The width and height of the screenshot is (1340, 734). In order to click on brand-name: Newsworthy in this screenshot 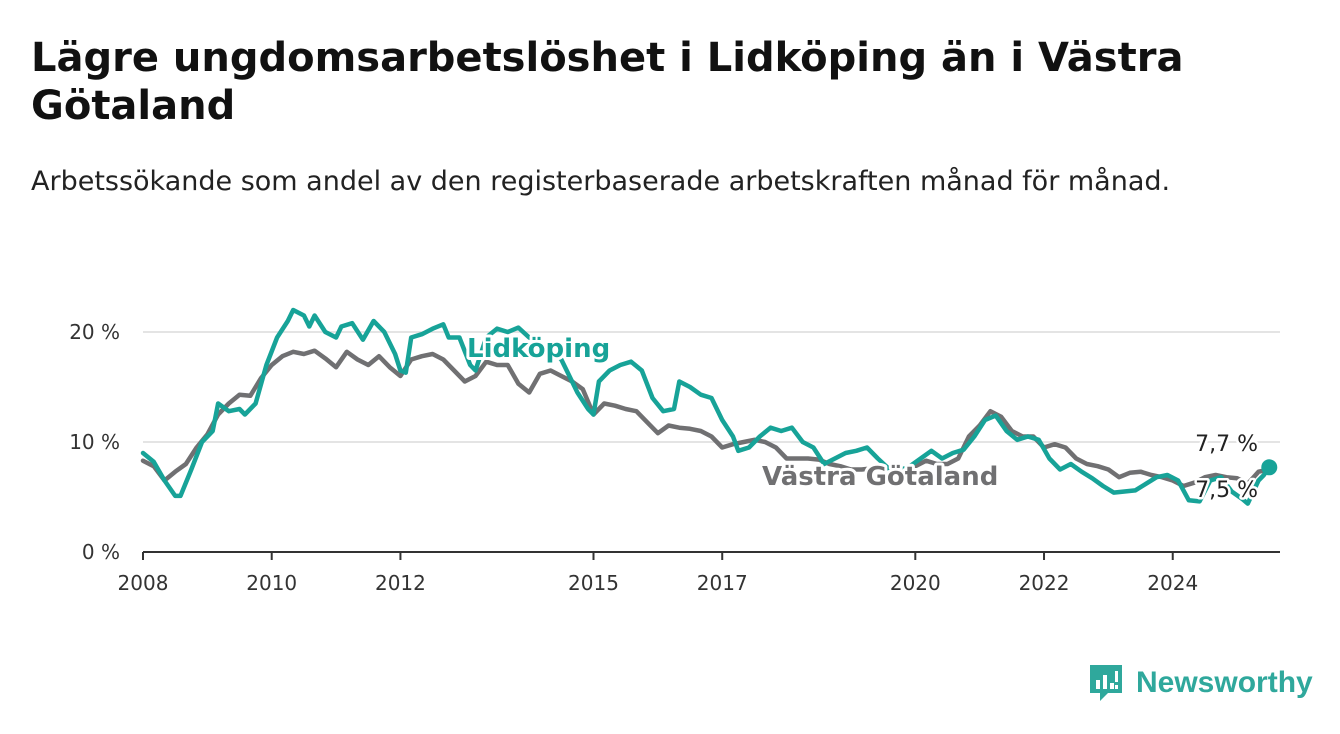, I will do `click(1224, 682)`.